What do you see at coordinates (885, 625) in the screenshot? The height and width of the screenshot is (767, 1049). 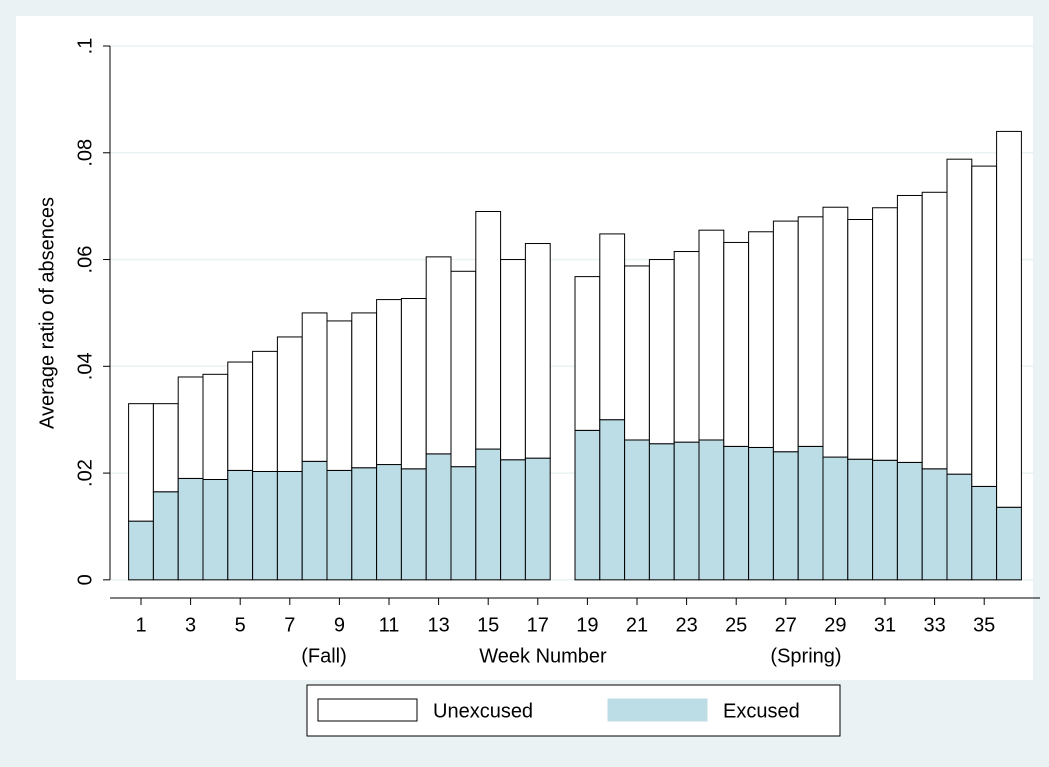 I see `x-tick-label: 31` at bounding box center [885, 625].